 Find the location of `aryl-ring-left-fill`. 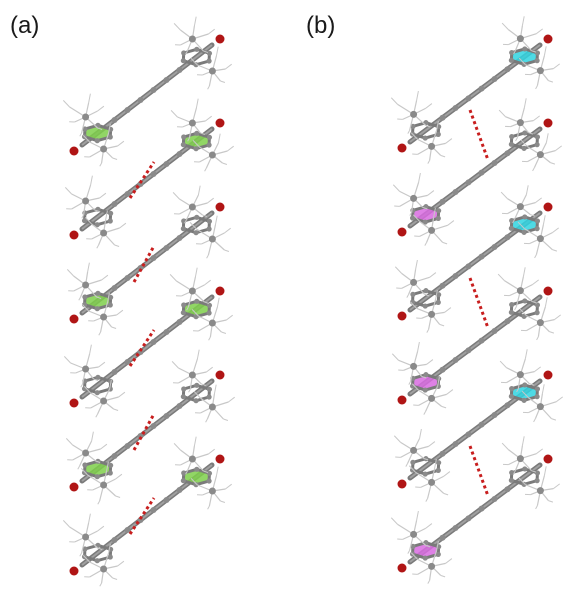

aryl-ring-left-fill is located at coordinates (97, 301).